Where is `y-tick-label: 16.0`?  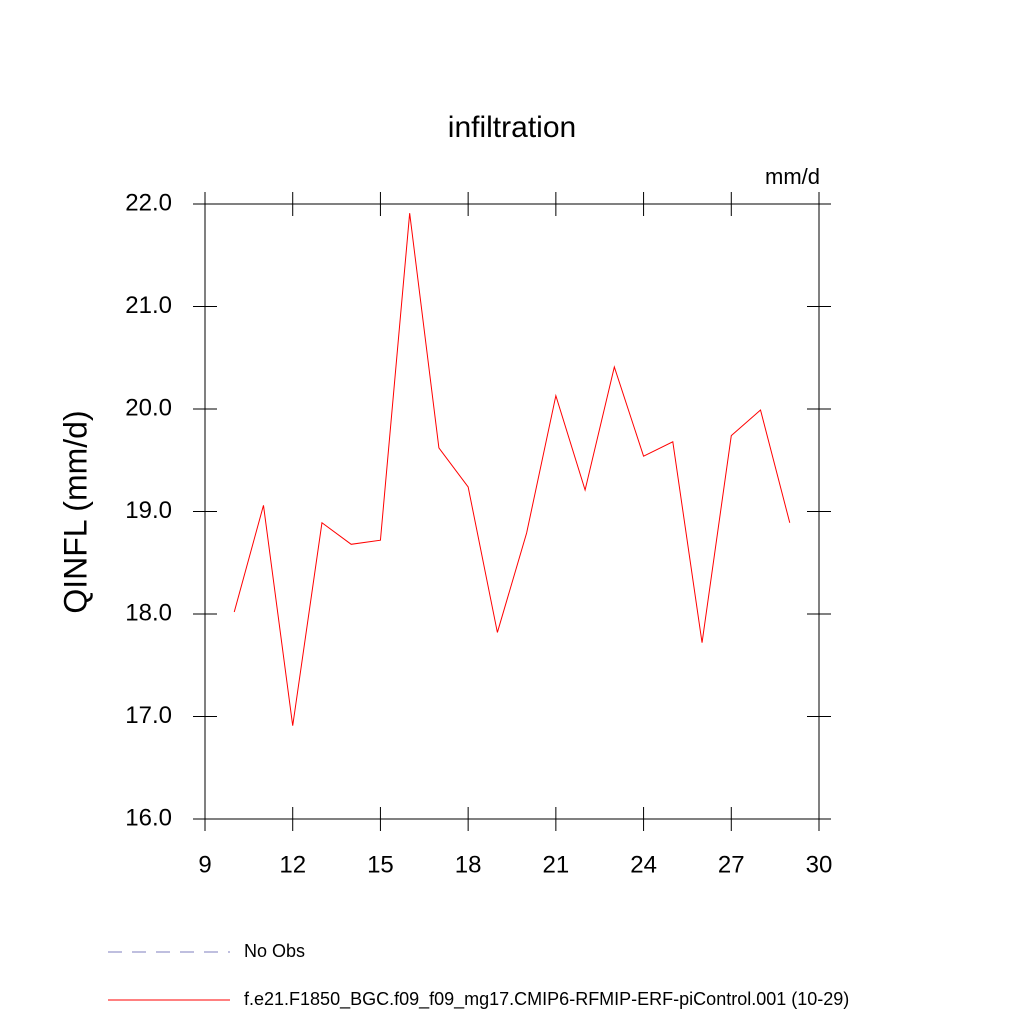 y-tick-label: 16.0 is located at coordinates (148, 817).